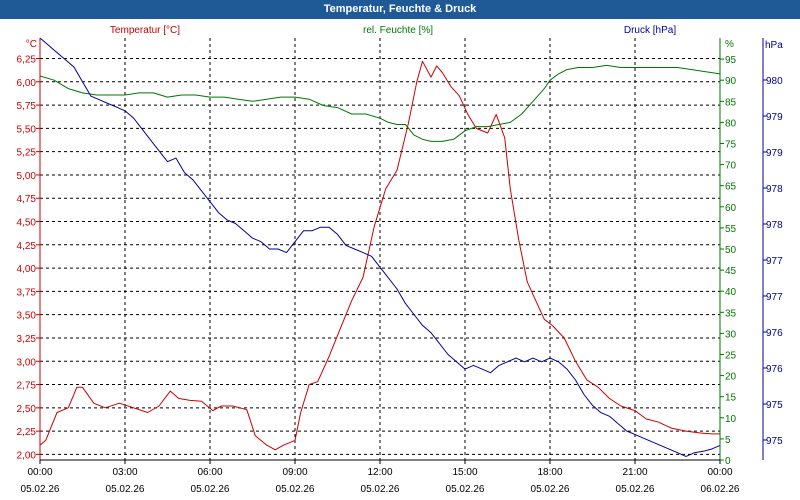 This screenshot has height=500, width=800. I want to click on pressure-tick-label: 980, so click(774, 81).